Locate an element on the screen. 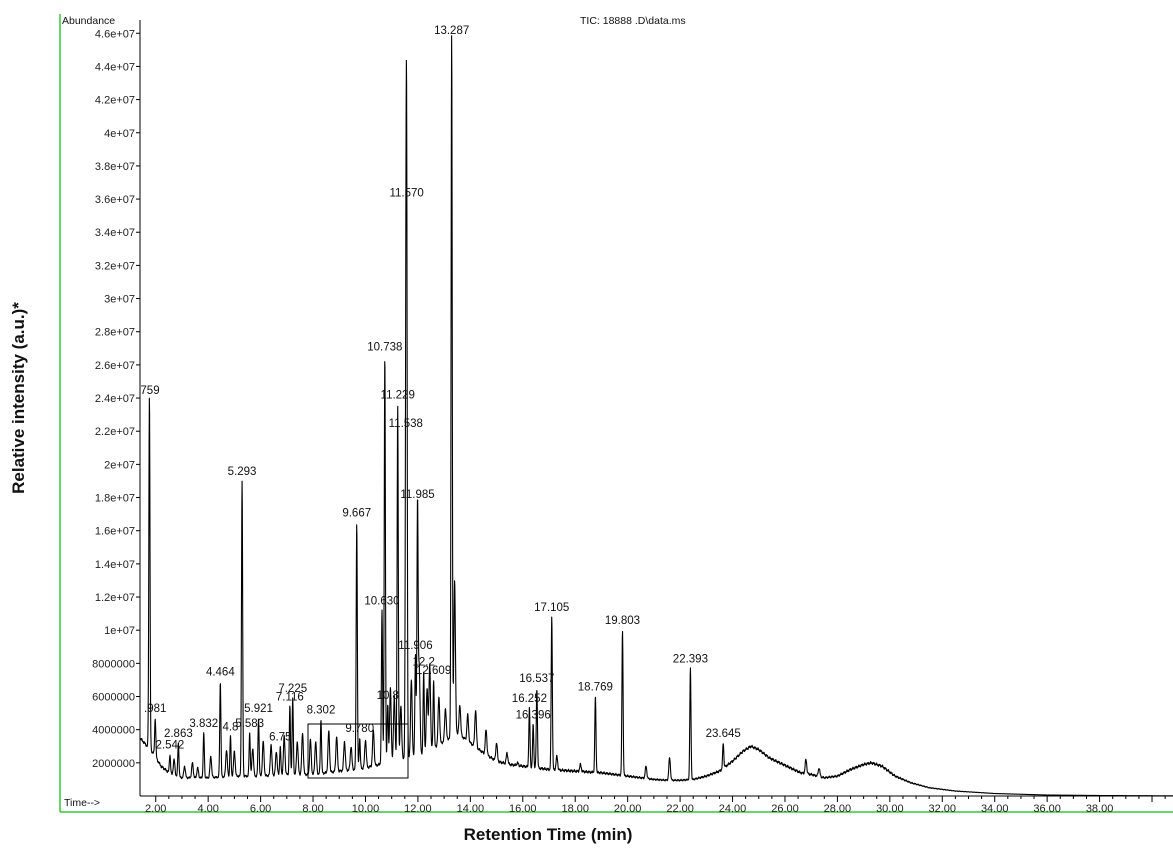 The width and height of the screenshot is (1173, 850). x-tick-label: 30.00 is located at coordinates (890, 809).